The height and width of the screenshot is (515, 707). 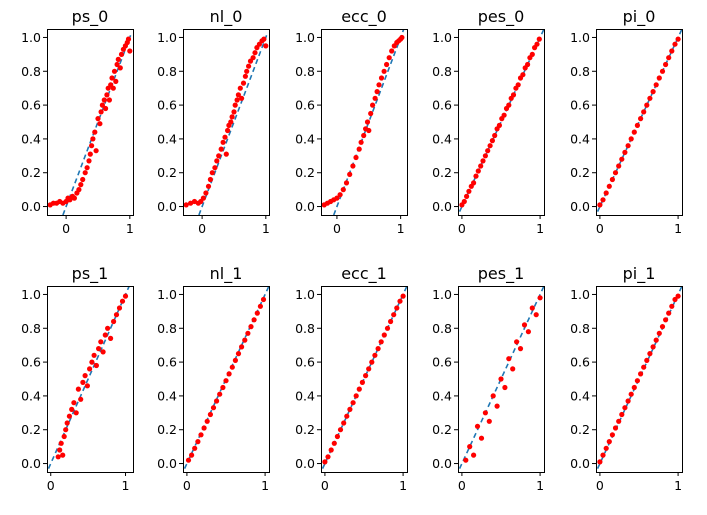 I want to click on subplot-title: pes_0, so click(x=501, y=17).